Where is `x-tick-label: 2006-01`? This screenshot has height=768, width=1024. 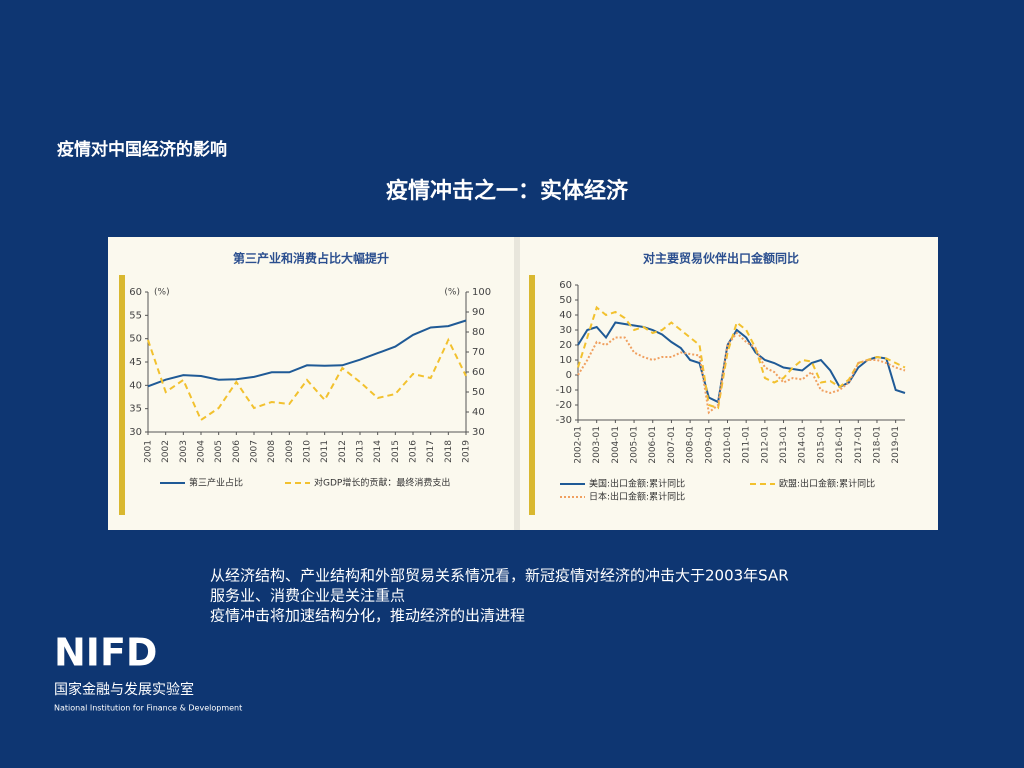 x-tick-label: 2006-01 is located at coordinates (653, 445).